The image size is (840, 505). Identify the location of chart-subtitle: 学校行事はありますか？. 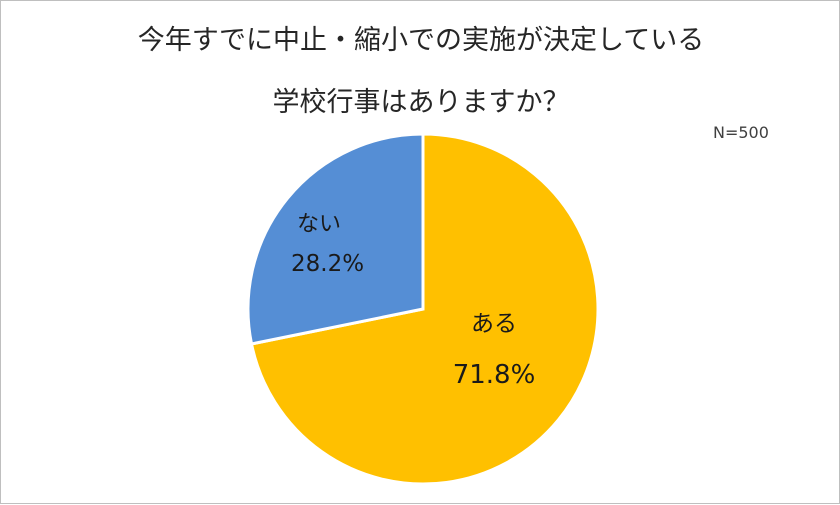
(421, 102).